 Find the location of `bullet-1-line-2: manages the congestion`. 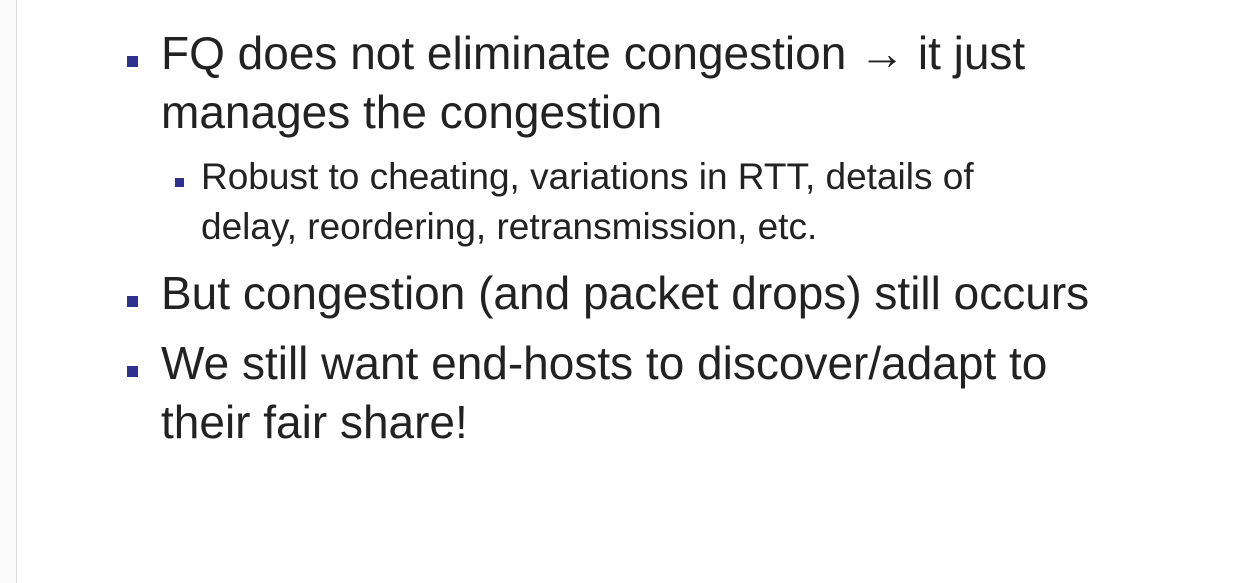

bullet-1-line-2: manages the congestion is located at coordinates (412, 112).